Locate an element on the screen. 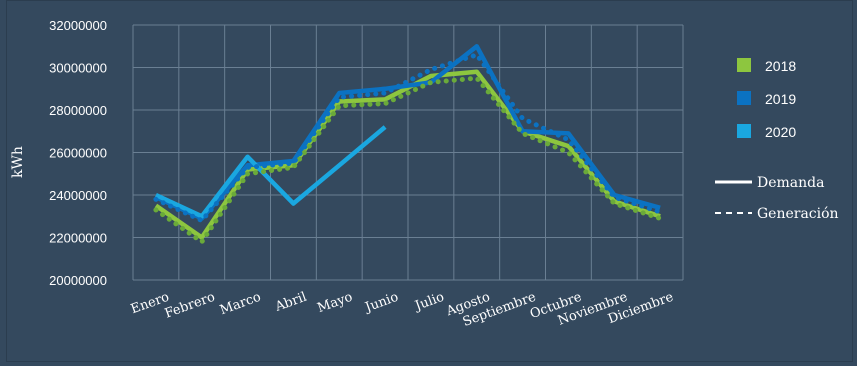  x-tick-label: Abril is located at coordinates (290, 302).